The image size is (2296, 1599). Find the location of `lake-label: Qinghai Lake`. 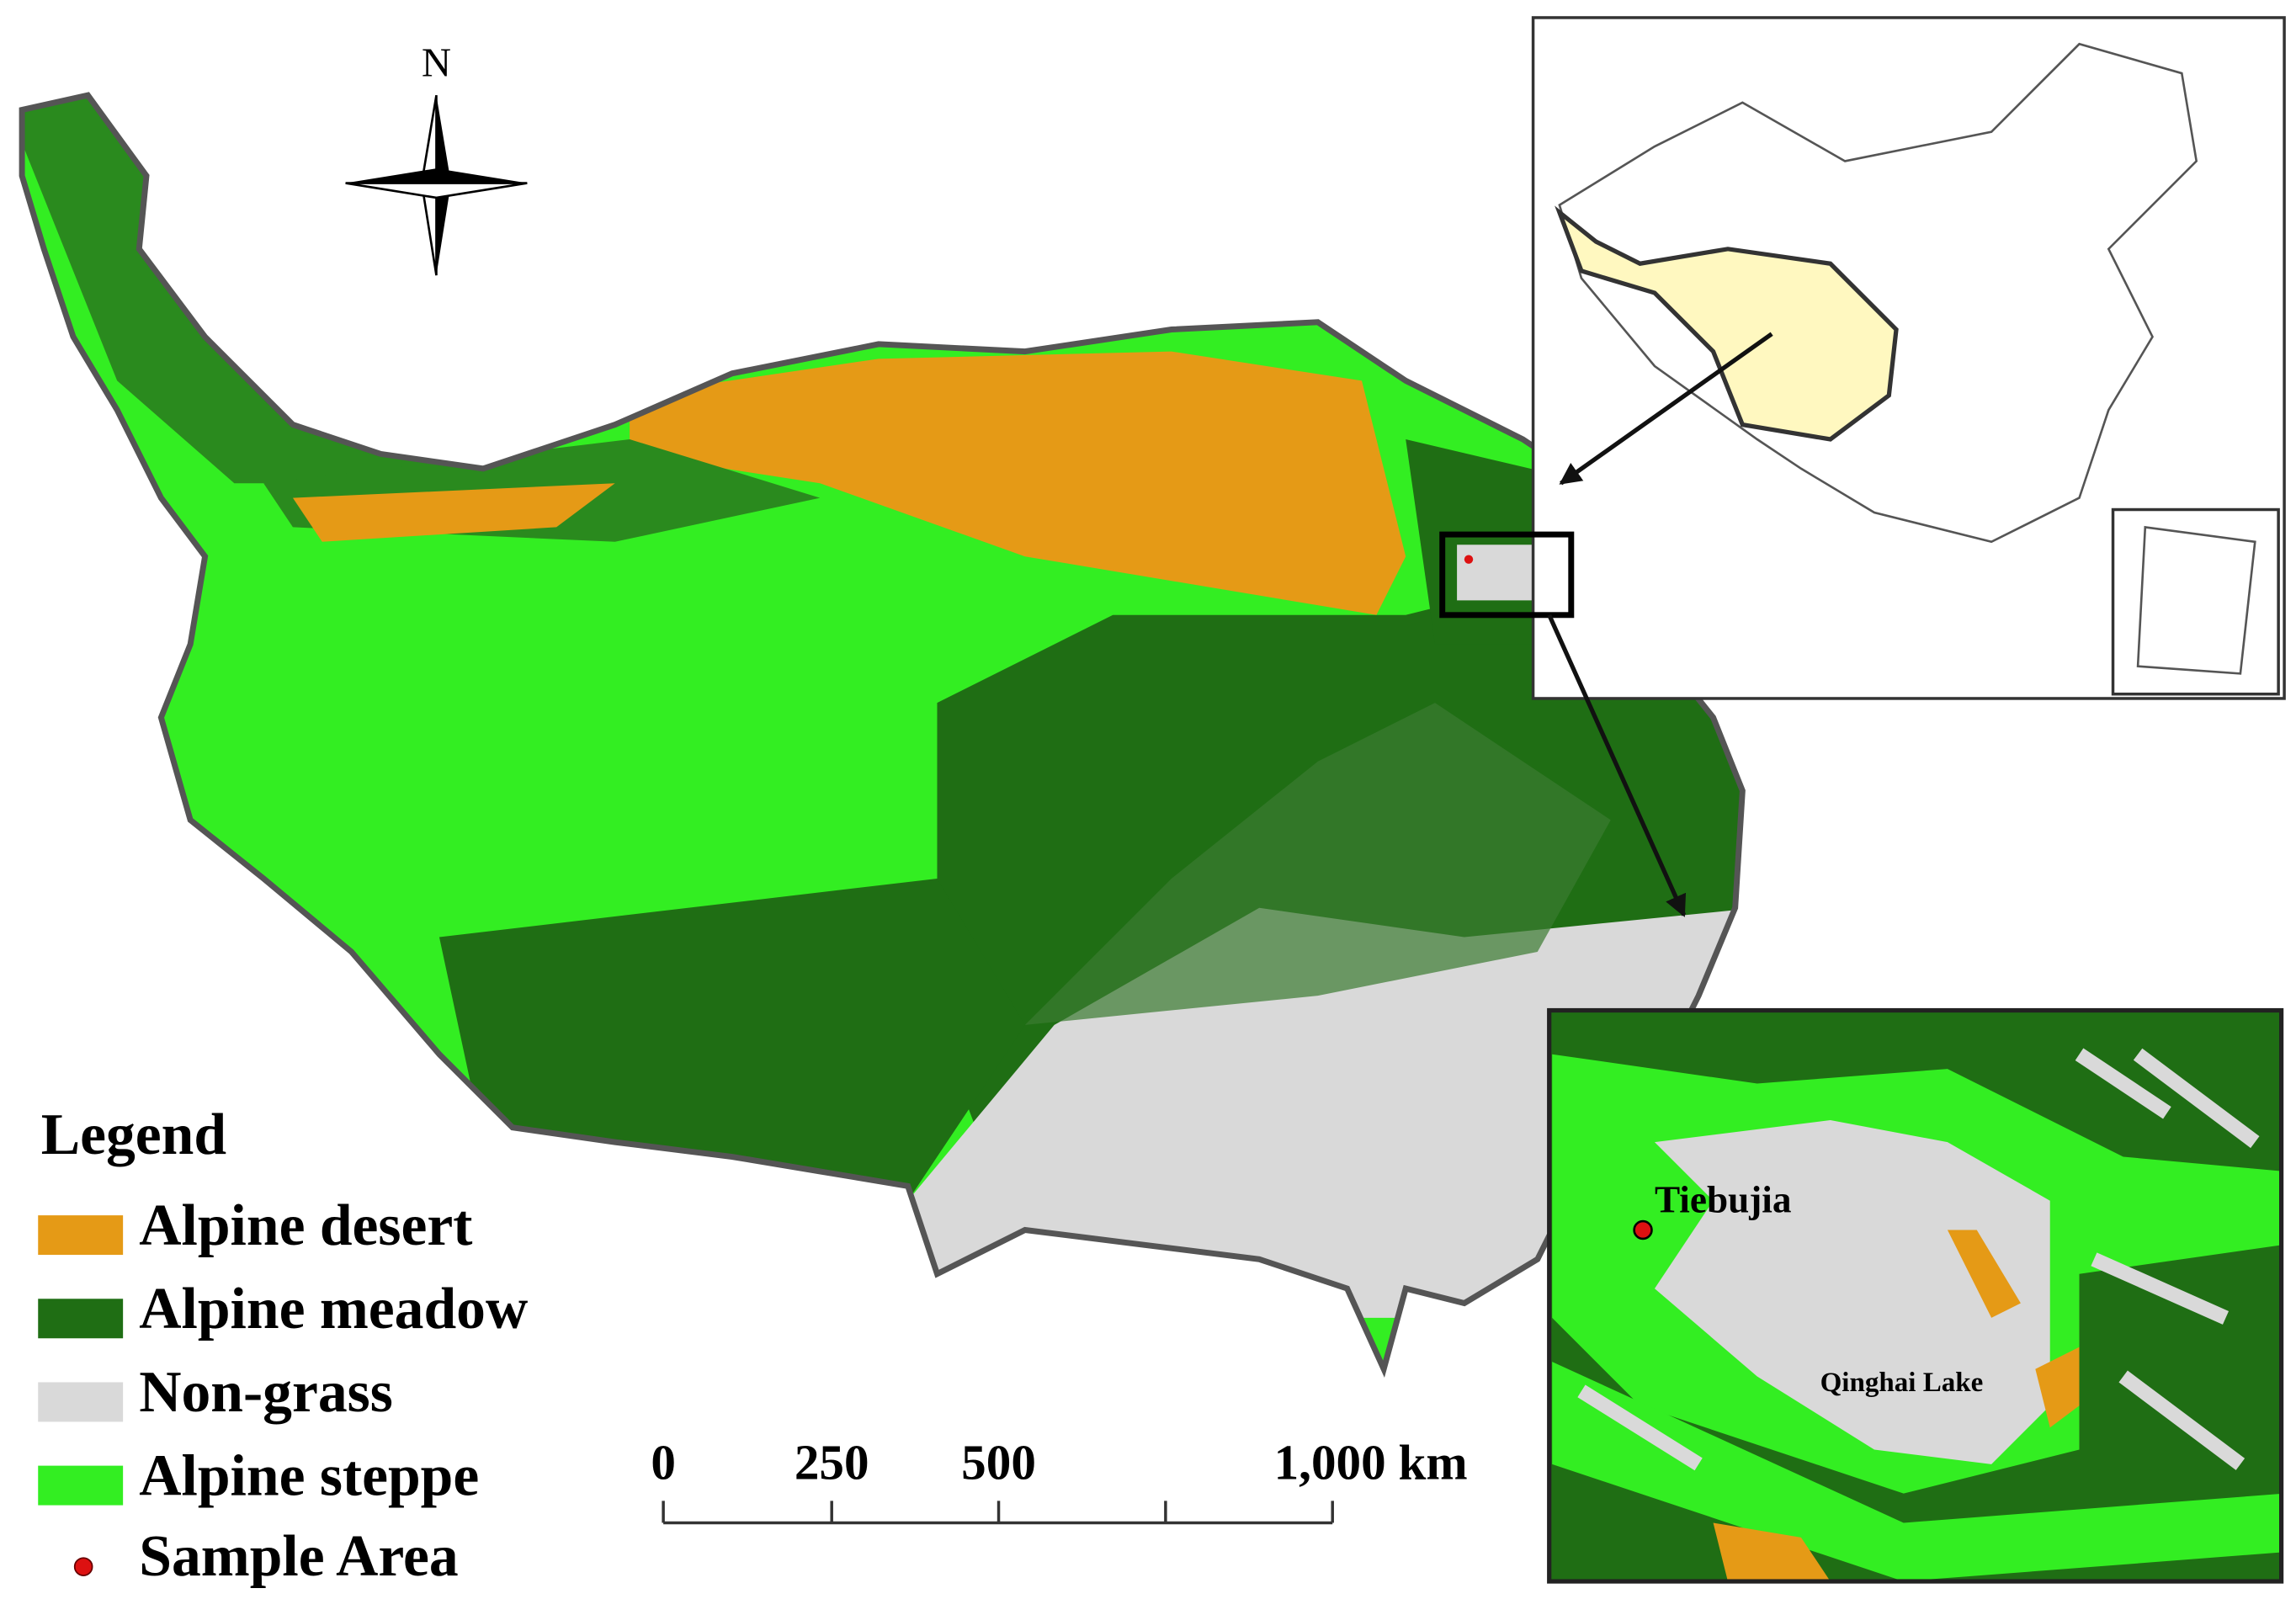

lake-label: Qinghai Lake is located at coordinates (1902, 1383).